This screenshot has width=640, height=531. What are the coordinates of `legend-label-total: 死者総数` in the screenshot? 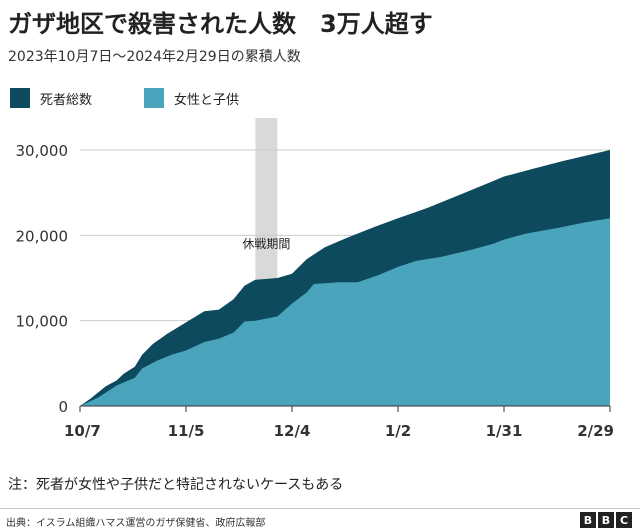 It's located at (66, 100).